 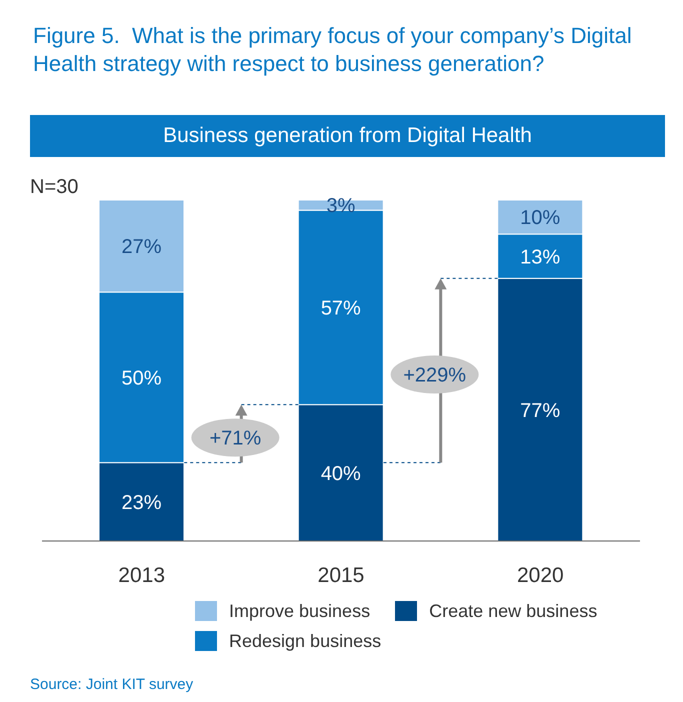 What do you see at coordinates (141, 503) in the screenshot?
I see `data-label: 23%` at bounding box center [141, 503].